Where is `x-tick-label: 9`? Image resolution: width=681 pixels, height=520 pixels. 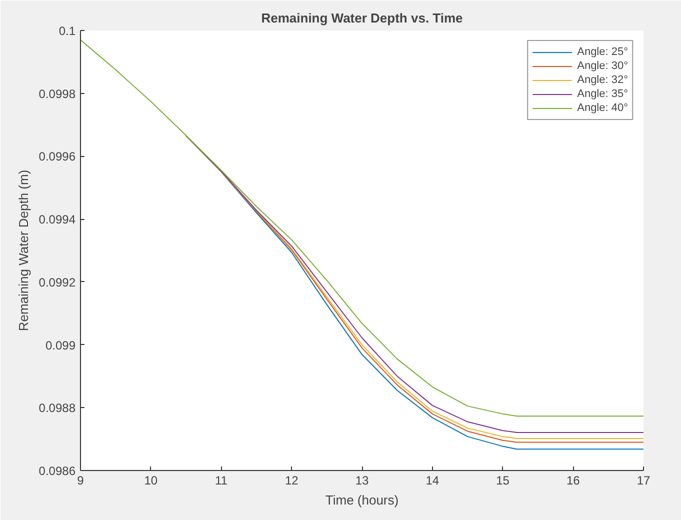
x-tick-label: 9 is located at coordinates (80, 481).